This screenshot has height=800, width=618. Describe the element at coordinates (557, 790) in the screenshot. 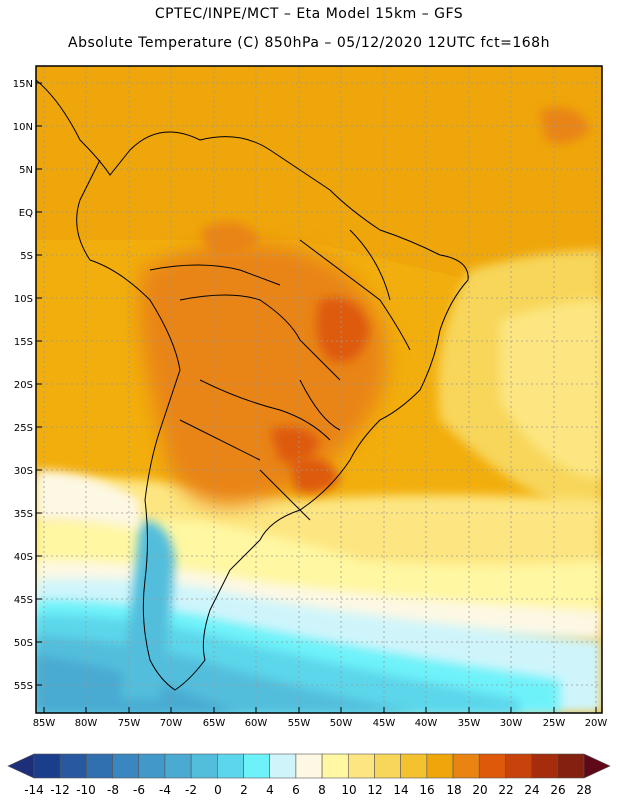

I see `colorbar-label: 26` at that location.